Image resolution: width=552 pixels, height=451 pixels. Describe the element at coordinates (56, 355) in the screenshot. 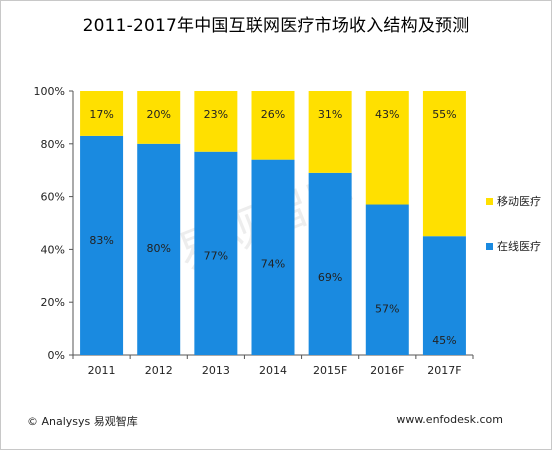

I see `y-tick-label: 0%` at that location.